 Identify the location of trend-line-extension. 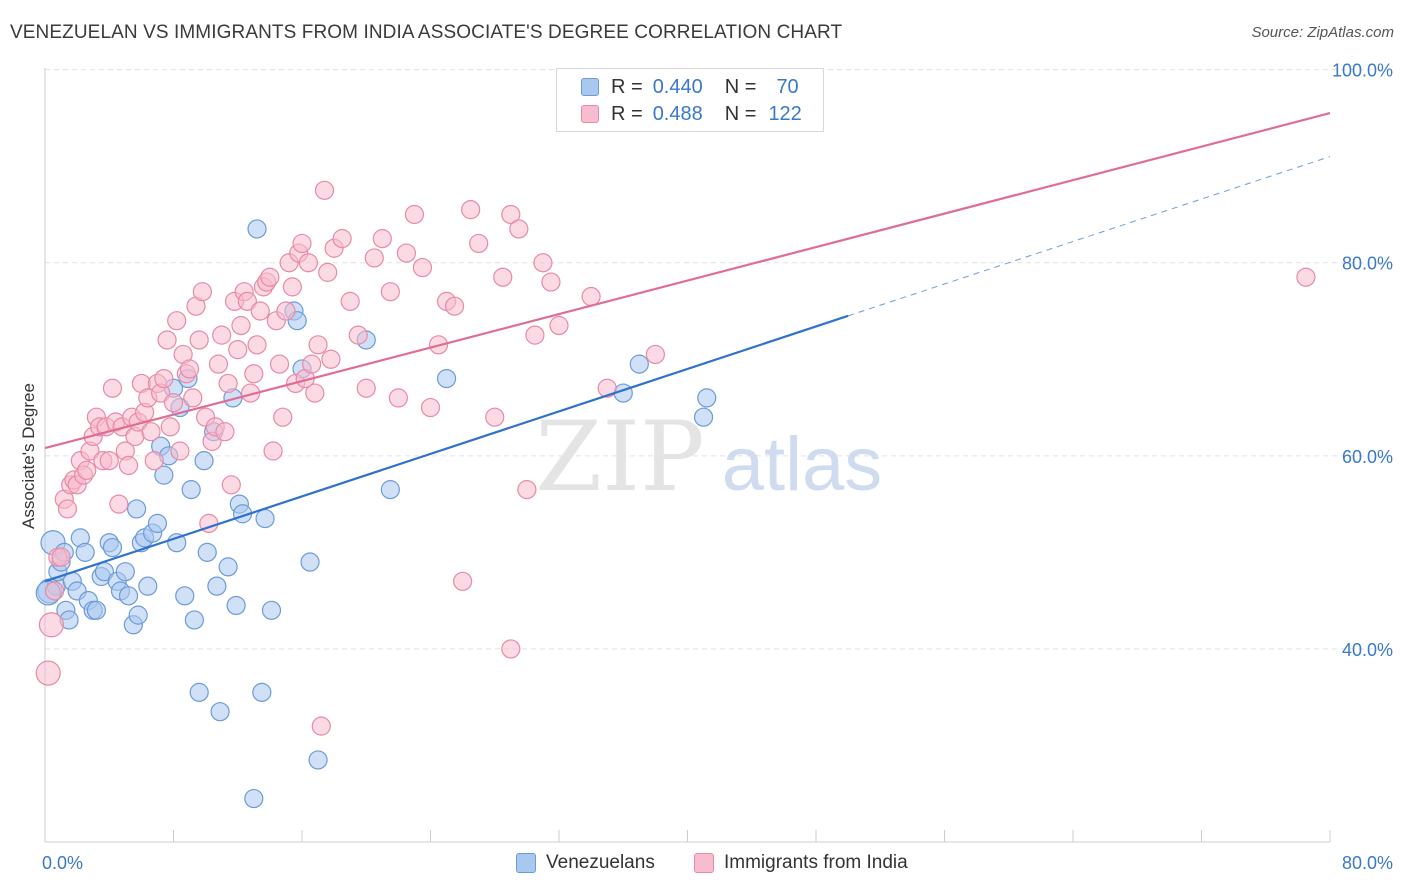
(1089, 236).